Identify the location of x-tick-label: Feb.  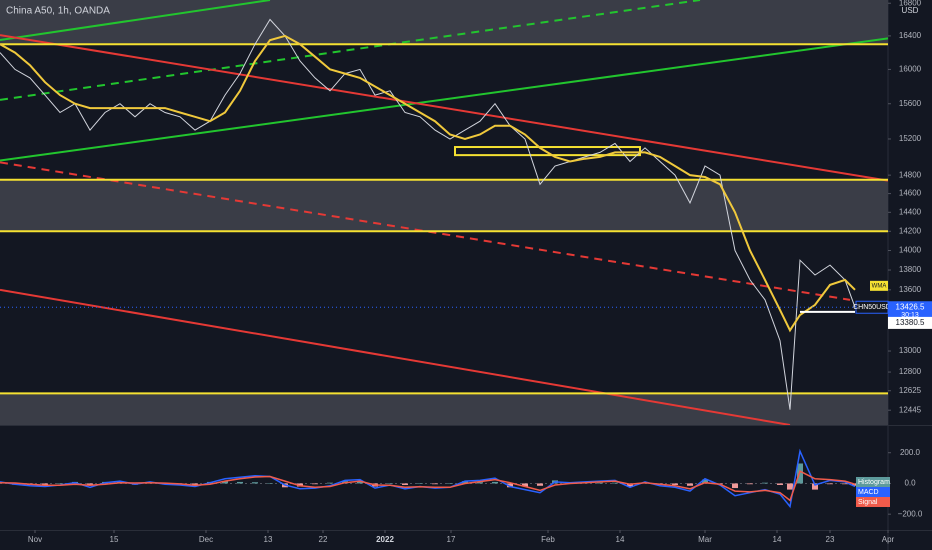
(548, 539).